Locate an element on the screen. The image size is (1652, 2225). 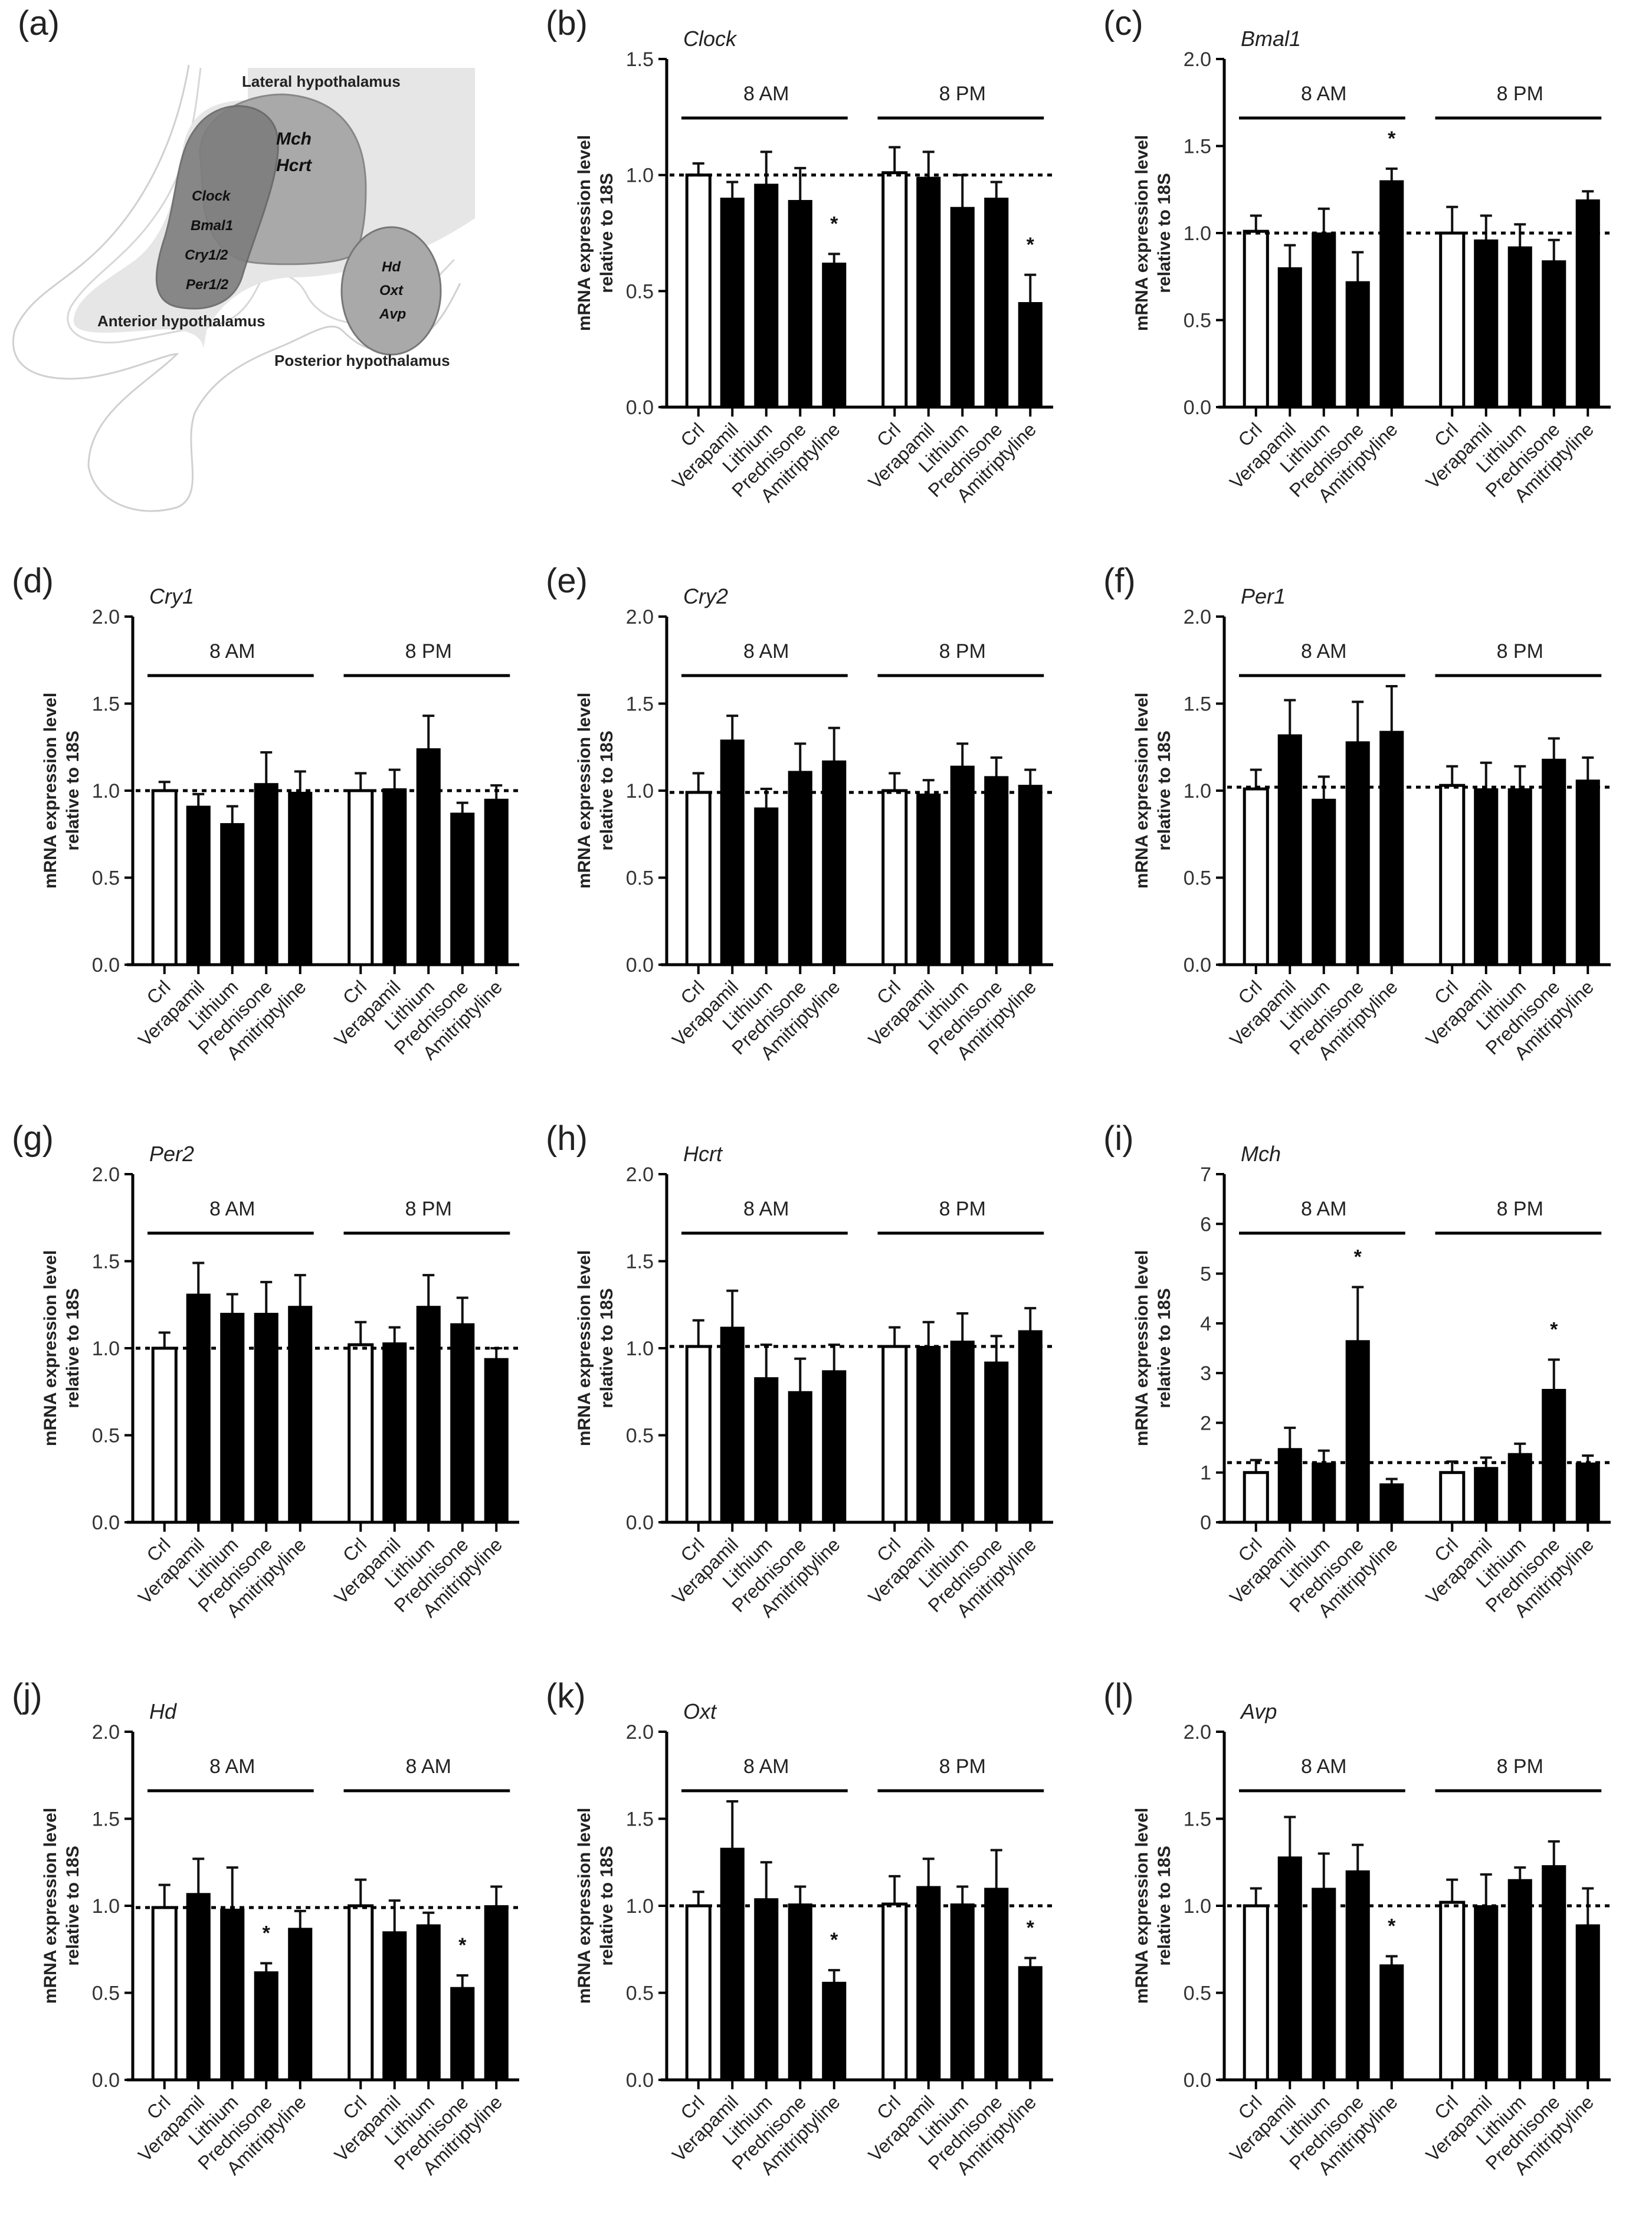
group-label: 8 PM is located at coordinates (428, 651).